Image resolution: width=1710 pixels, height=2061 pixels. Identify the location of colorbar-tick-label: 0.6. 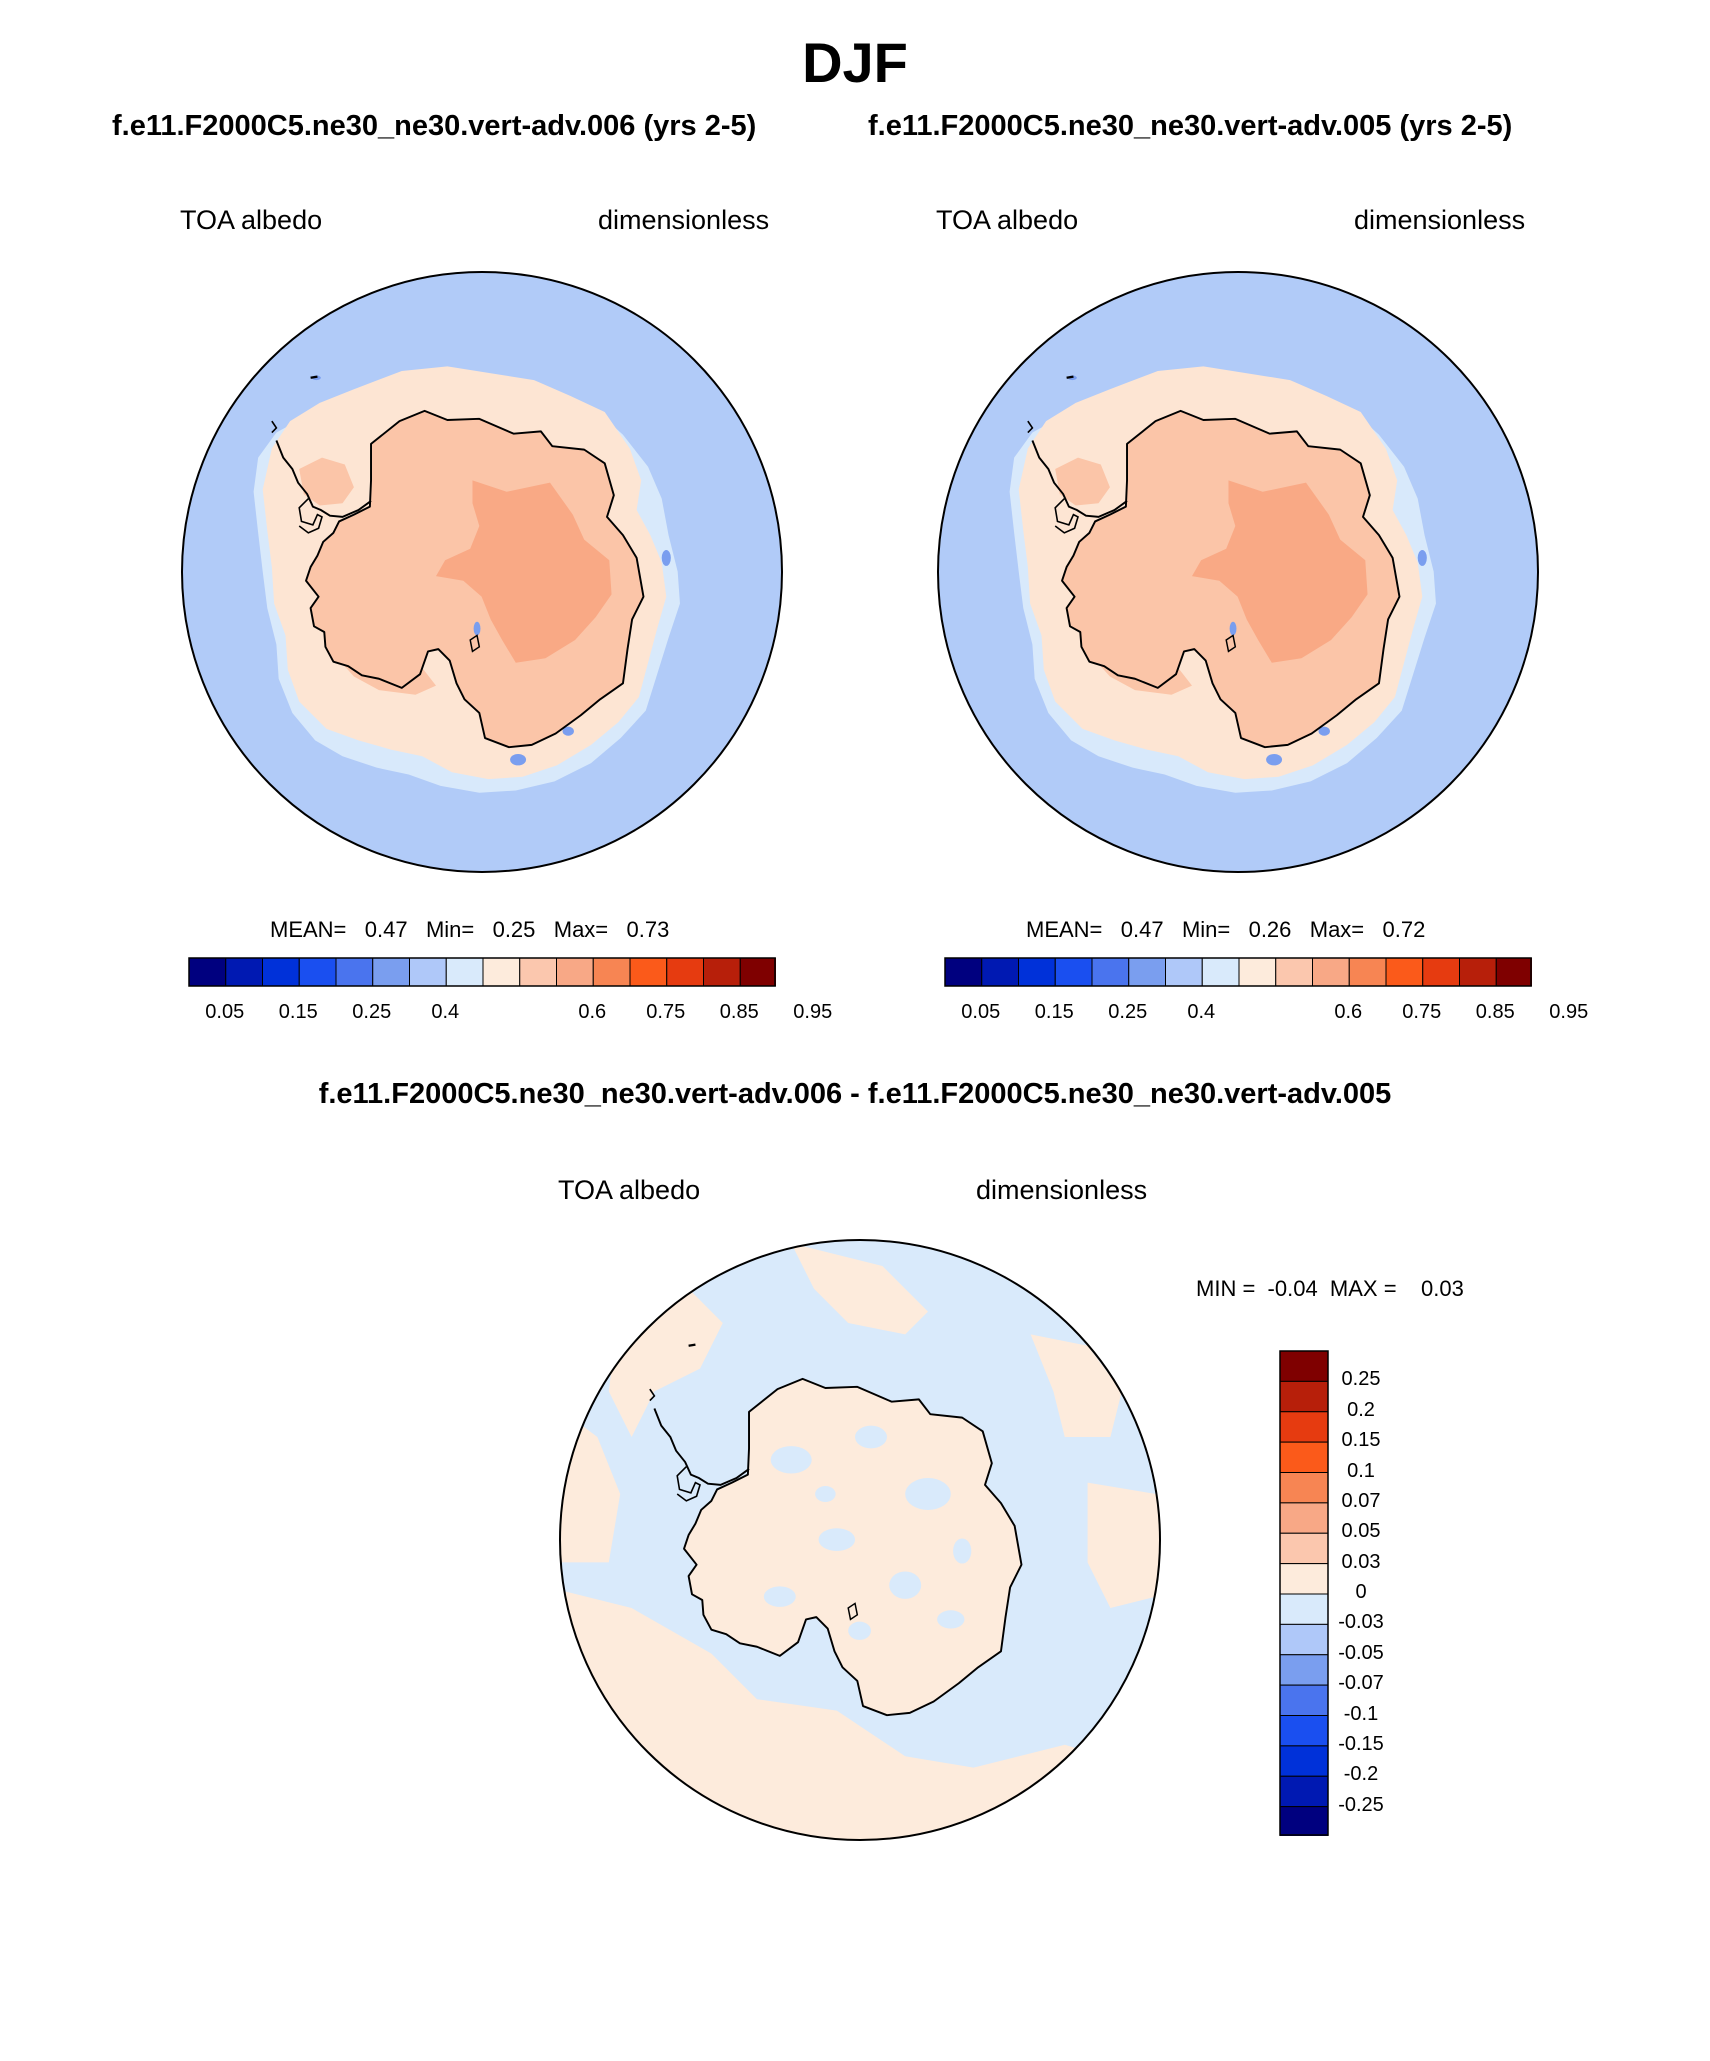
(592, 1012).